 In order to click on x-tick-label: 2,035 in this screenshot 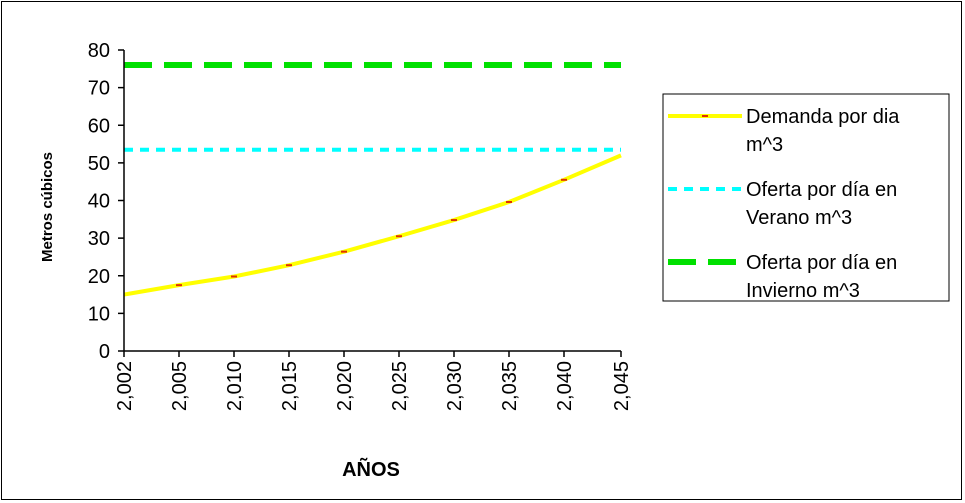, I will do `click(510, 386)`.